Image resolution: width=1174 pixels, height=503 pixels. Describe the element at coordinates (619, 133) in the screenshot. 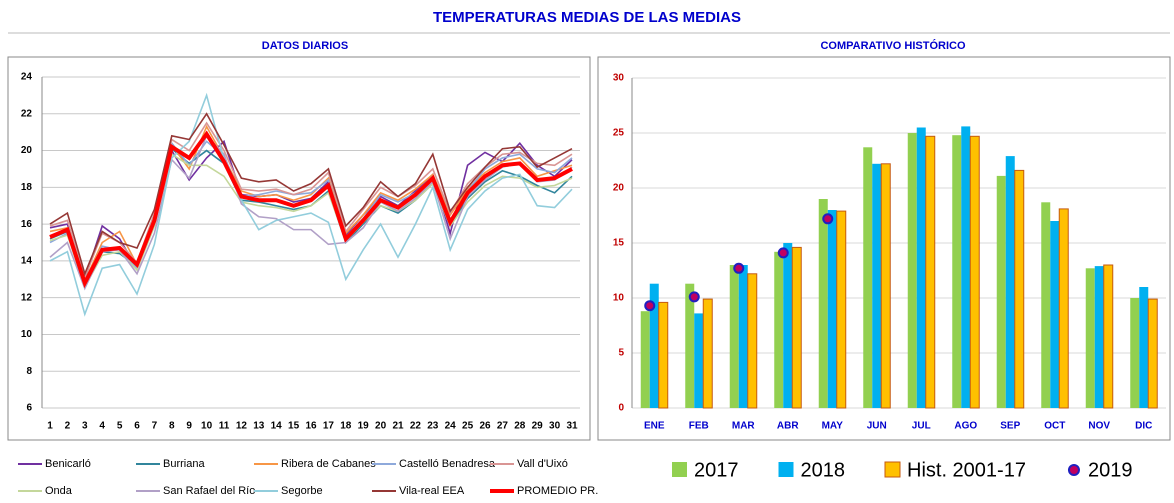

I see `y-tick-label: 25` at that location.